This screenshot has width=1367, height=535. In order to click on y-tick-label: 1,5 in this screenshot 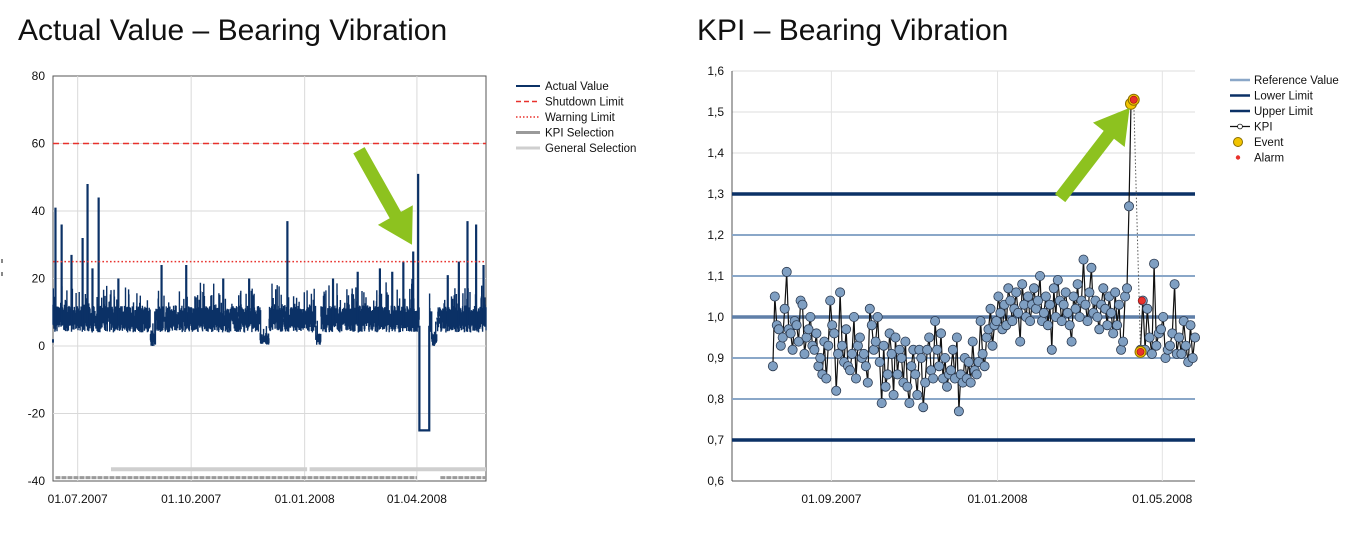, I will do `click(715, 112)`.